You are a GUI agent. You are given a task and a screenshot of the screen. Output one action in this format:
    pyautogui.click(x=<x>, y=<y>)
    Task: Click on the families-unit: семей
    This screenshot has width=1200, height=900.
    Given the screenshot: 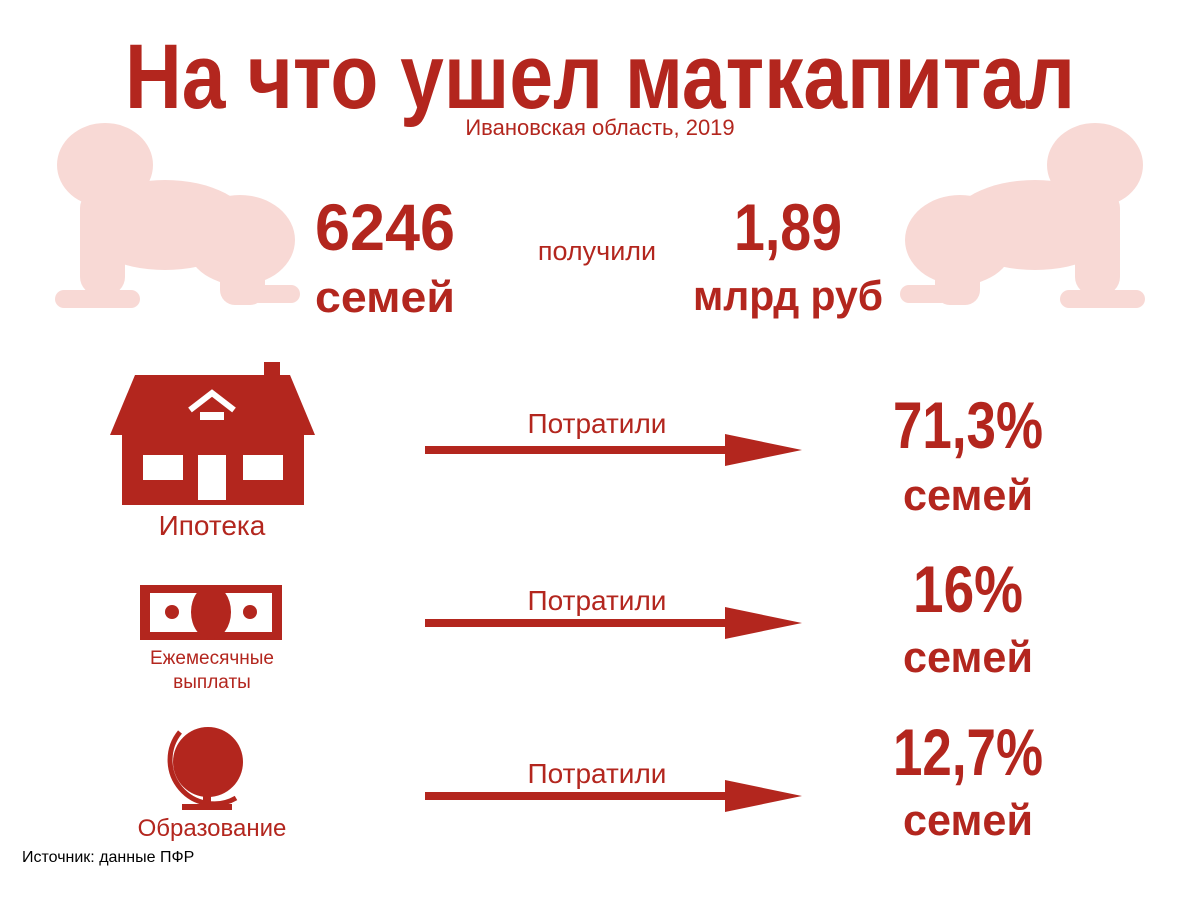 What is the action you would take?
    pyautogui.click(x=385, y=297)
    